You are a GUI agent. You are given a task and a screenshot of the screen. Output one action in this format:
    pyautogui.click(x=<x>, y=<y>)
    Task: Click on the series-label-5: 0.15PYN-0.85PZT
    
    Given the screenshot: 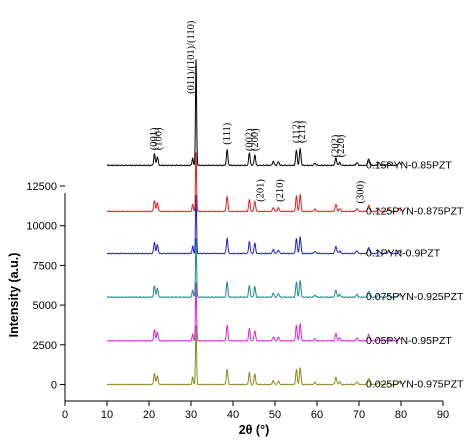 What is the action you would take?
    pyautogui.click(x=409, y=165)
    